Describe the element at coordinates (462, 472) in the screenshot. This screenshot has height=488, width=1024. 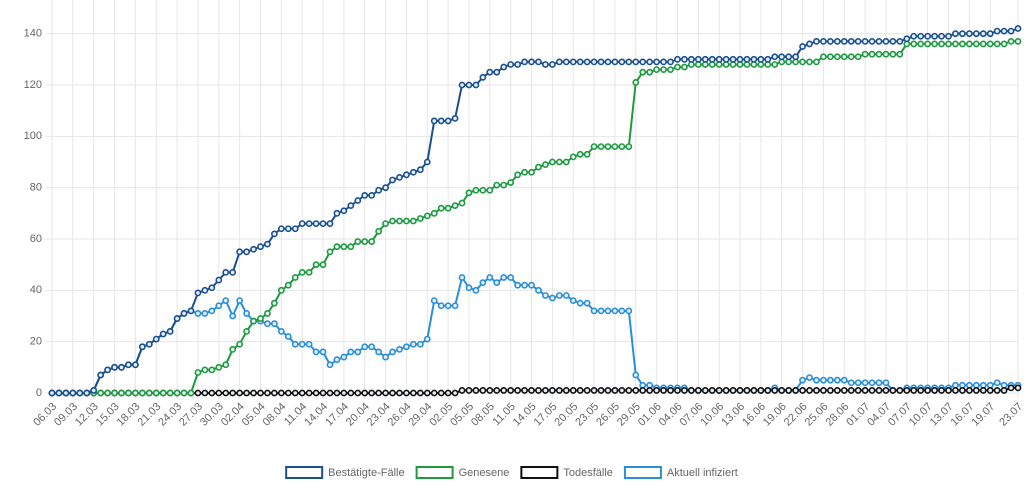
I see `legend-item: Genesene` at that location.